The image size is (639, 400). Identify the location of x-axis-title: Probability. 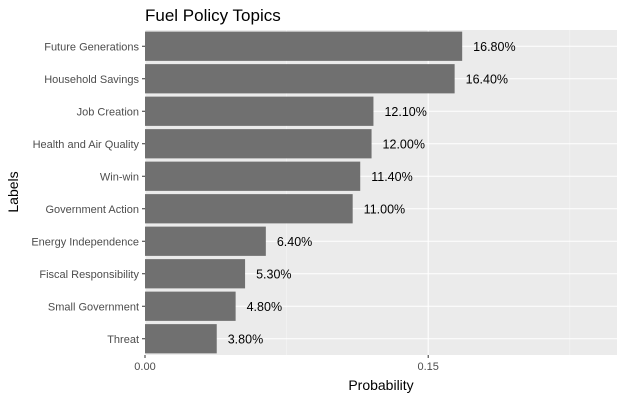
(380, 385).